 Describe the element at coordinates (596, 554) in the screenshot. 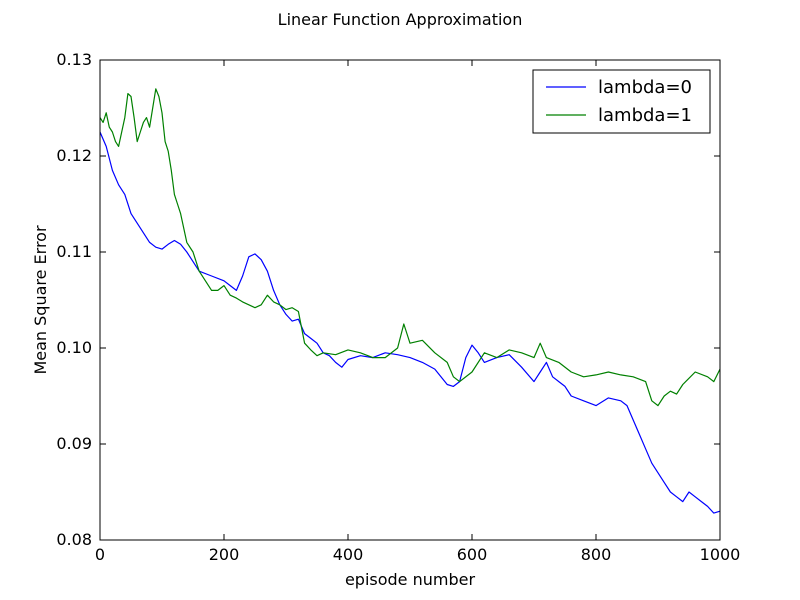

I see `x-tick-label: 800` at that location.